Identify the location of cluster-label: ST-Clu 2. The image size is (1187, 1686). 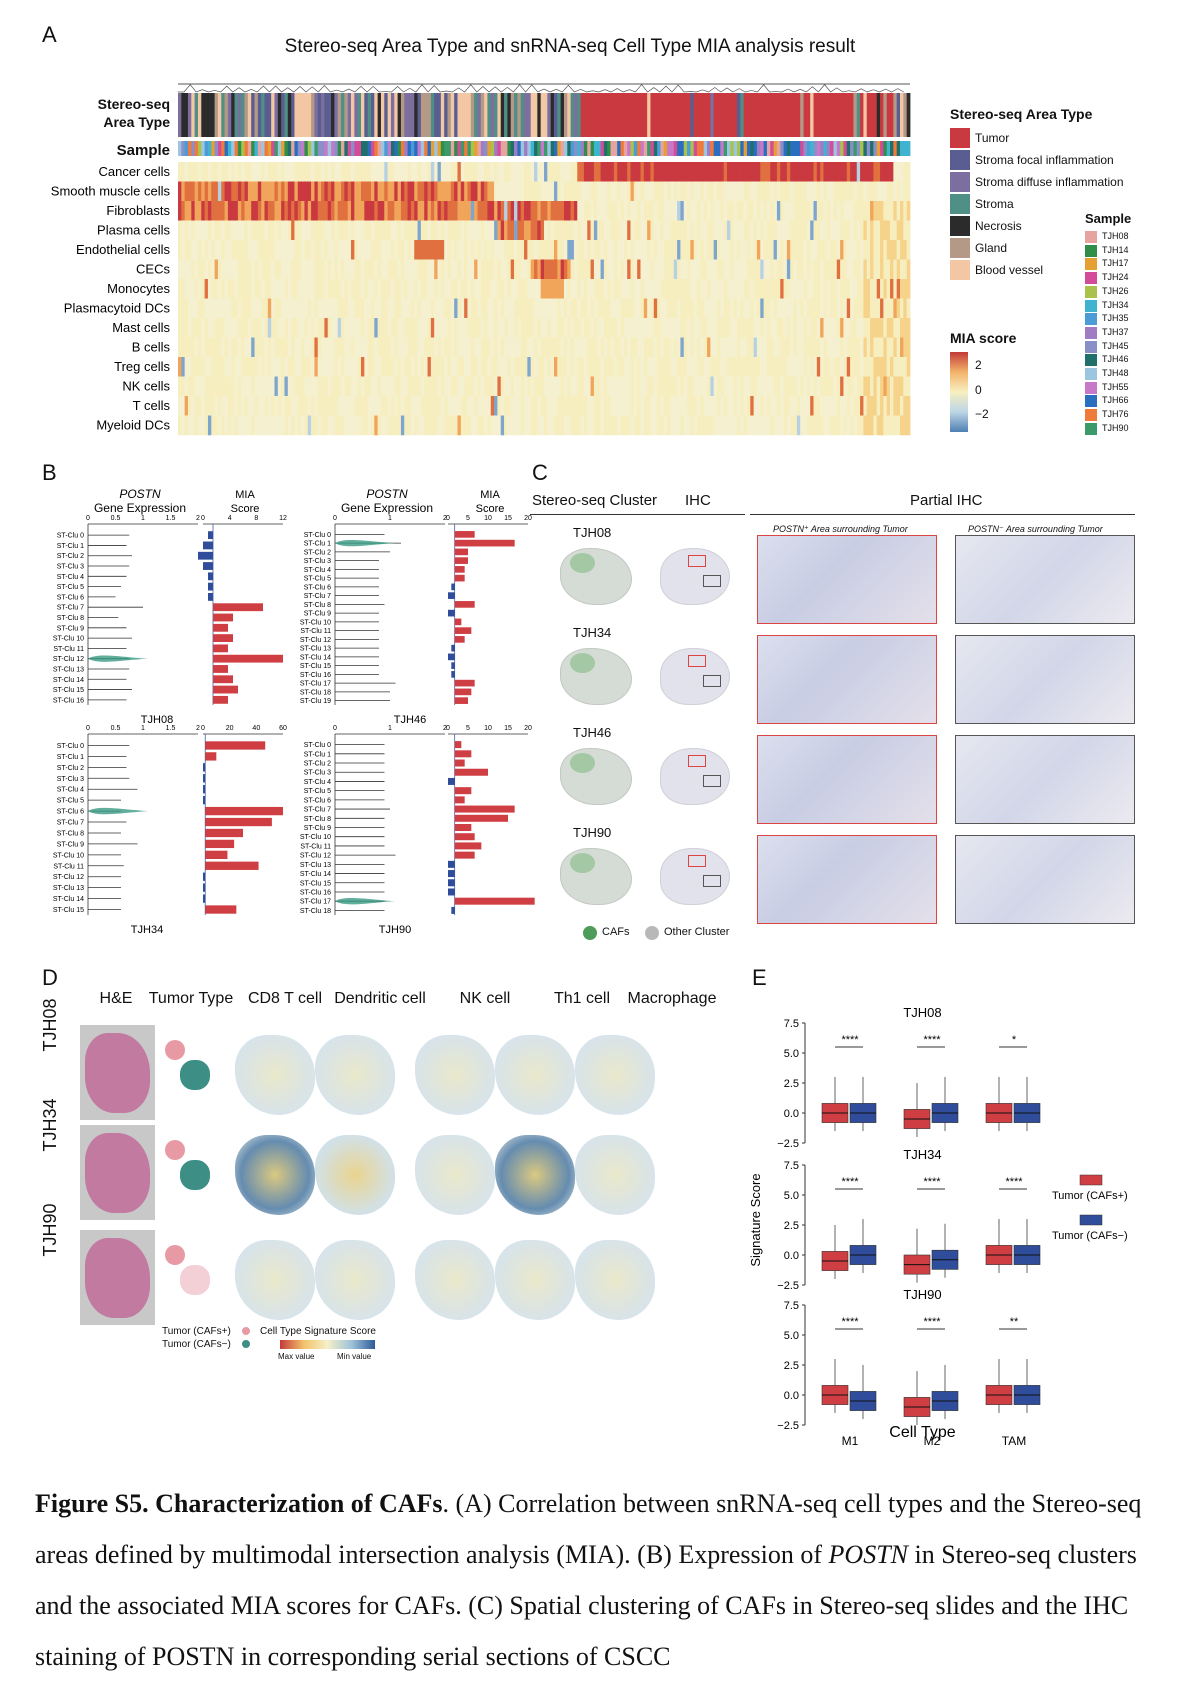
(317, 764).